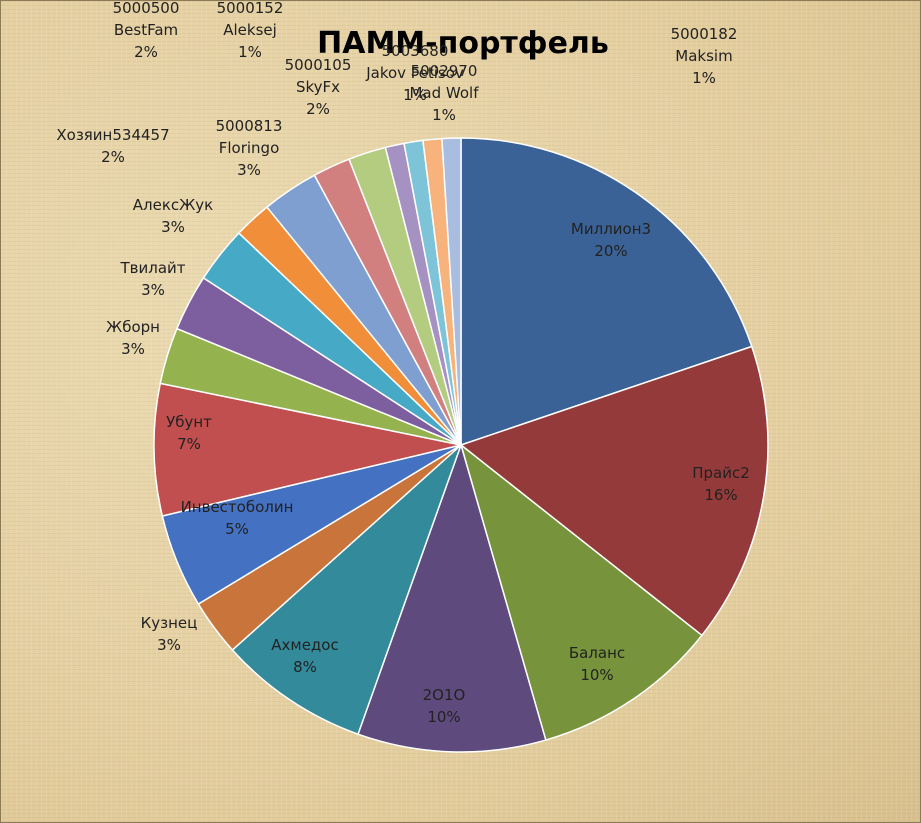 This screenshot has height=823, width=921. I want to click on slice-name: 5000813, so click(249, 126).